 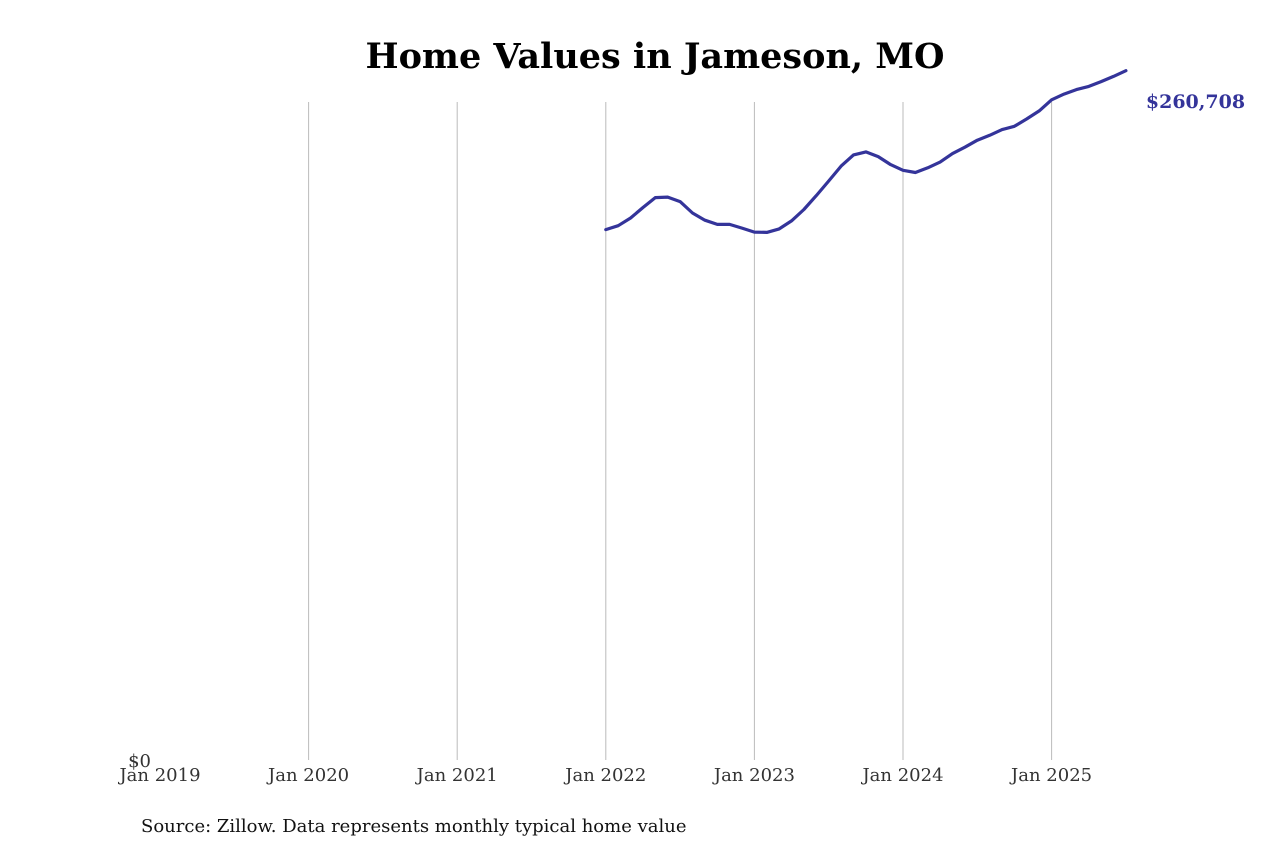 I want to click on x-tick-label: Jan 2024, so click(x=901, y=775).